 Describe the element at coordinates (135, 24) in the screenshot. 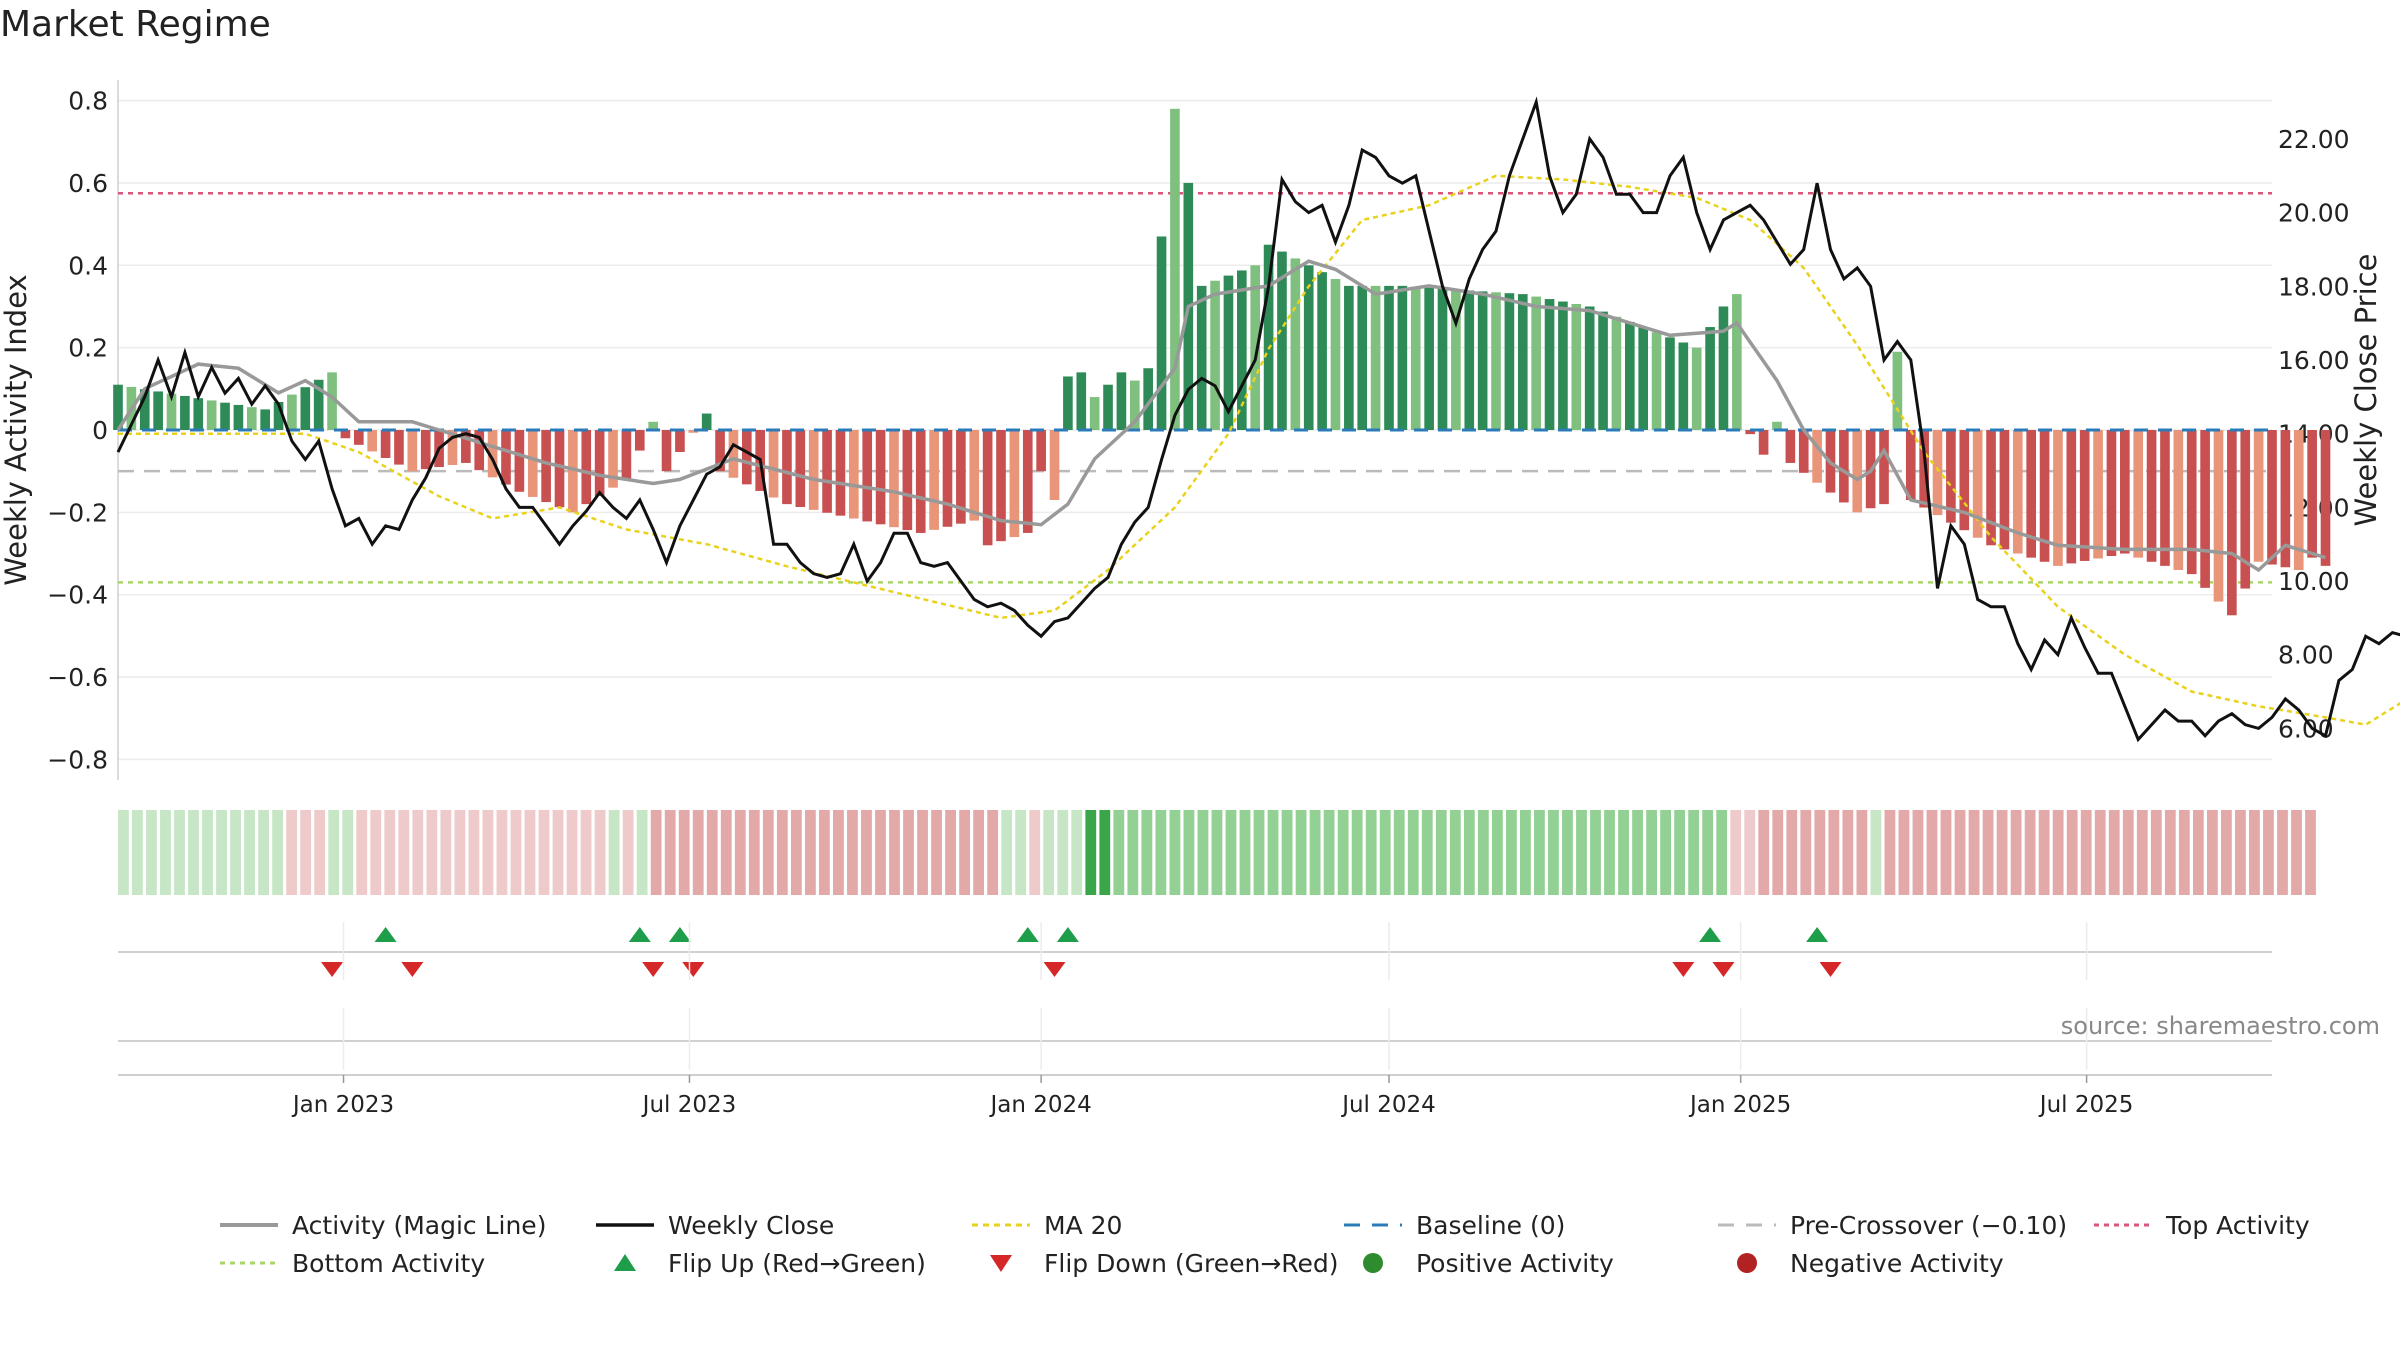

I see `chart-title: Market Regime` at that location.